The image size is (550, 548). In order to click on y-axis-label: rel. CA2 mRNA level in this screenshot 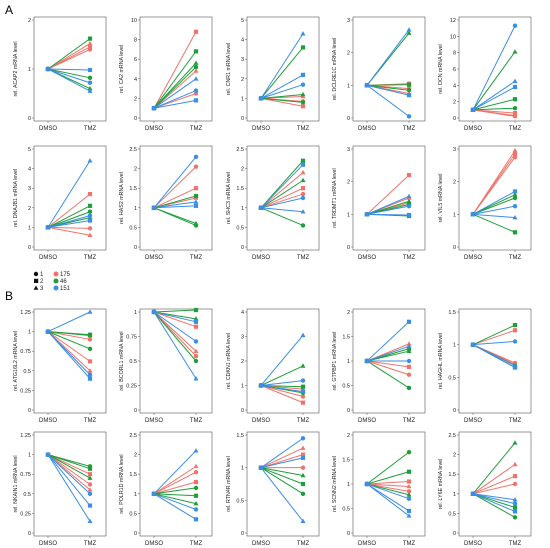, I will do `click(122, 69)`.